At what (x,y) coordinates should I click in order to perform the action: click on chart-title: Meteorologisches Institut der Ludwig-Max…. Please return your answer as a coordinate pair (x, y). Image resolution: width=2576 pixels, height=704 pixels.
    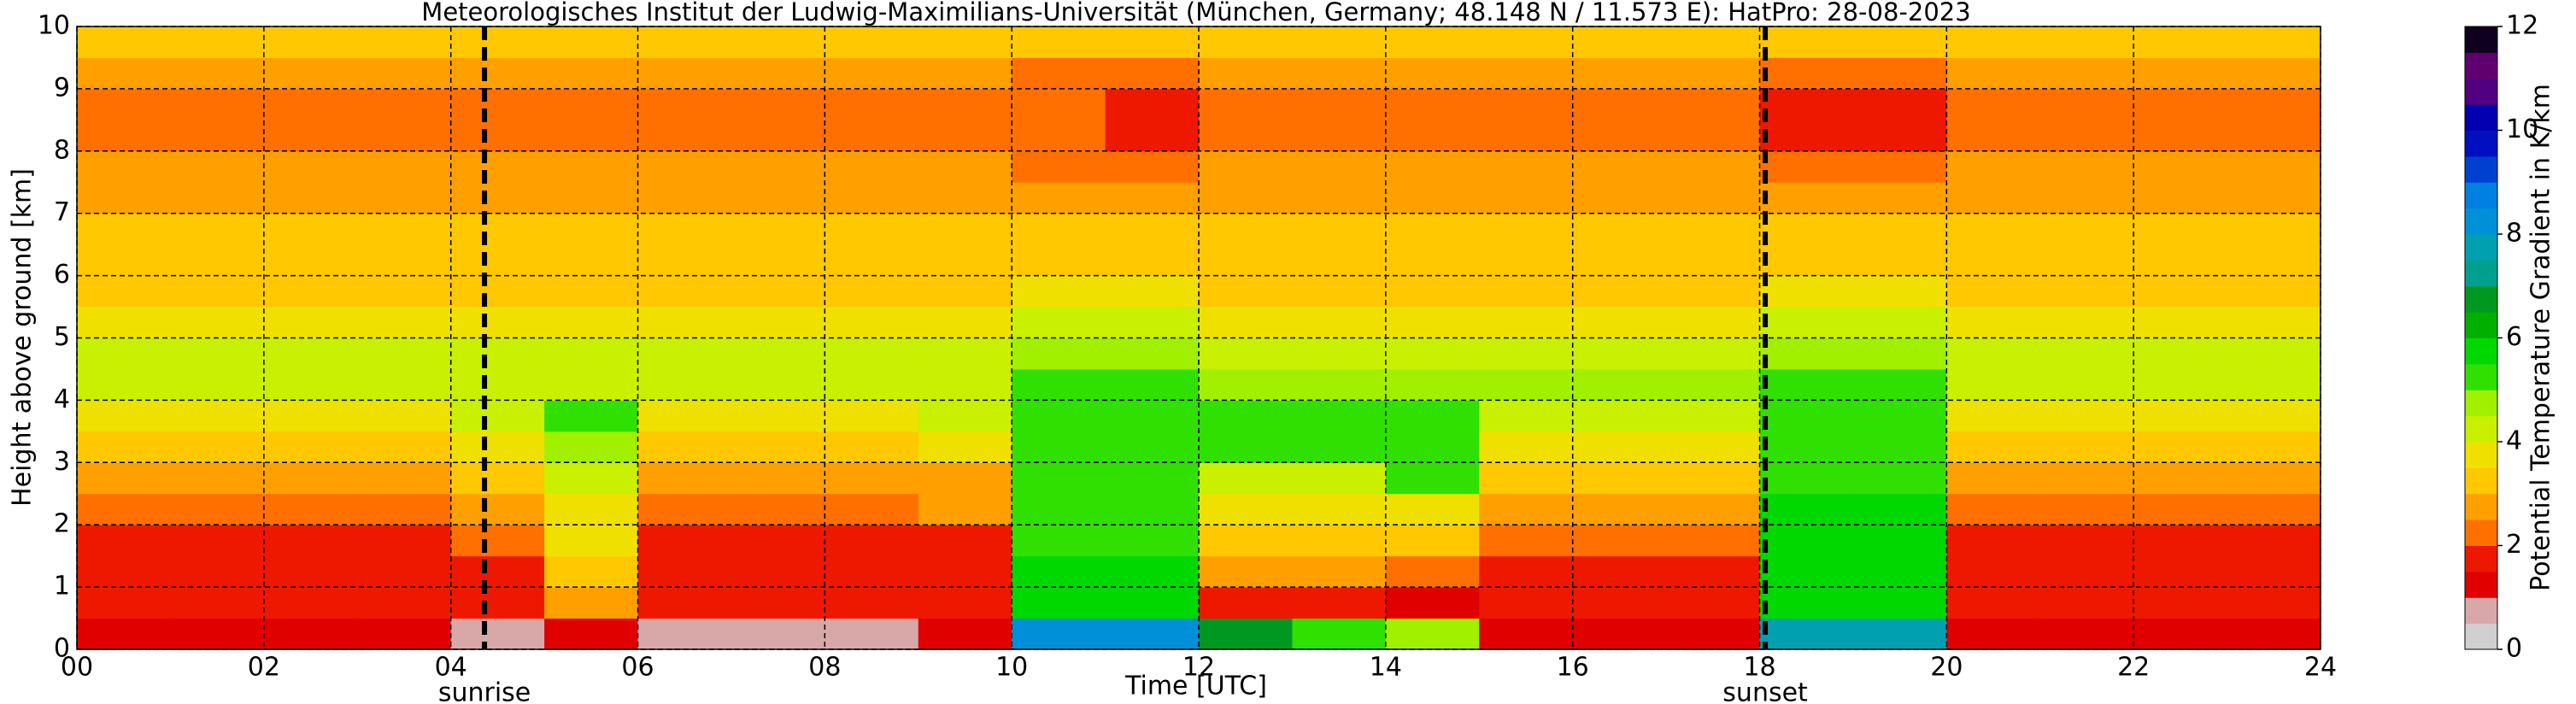
    Looking at the image, I should click on (1195, 13).